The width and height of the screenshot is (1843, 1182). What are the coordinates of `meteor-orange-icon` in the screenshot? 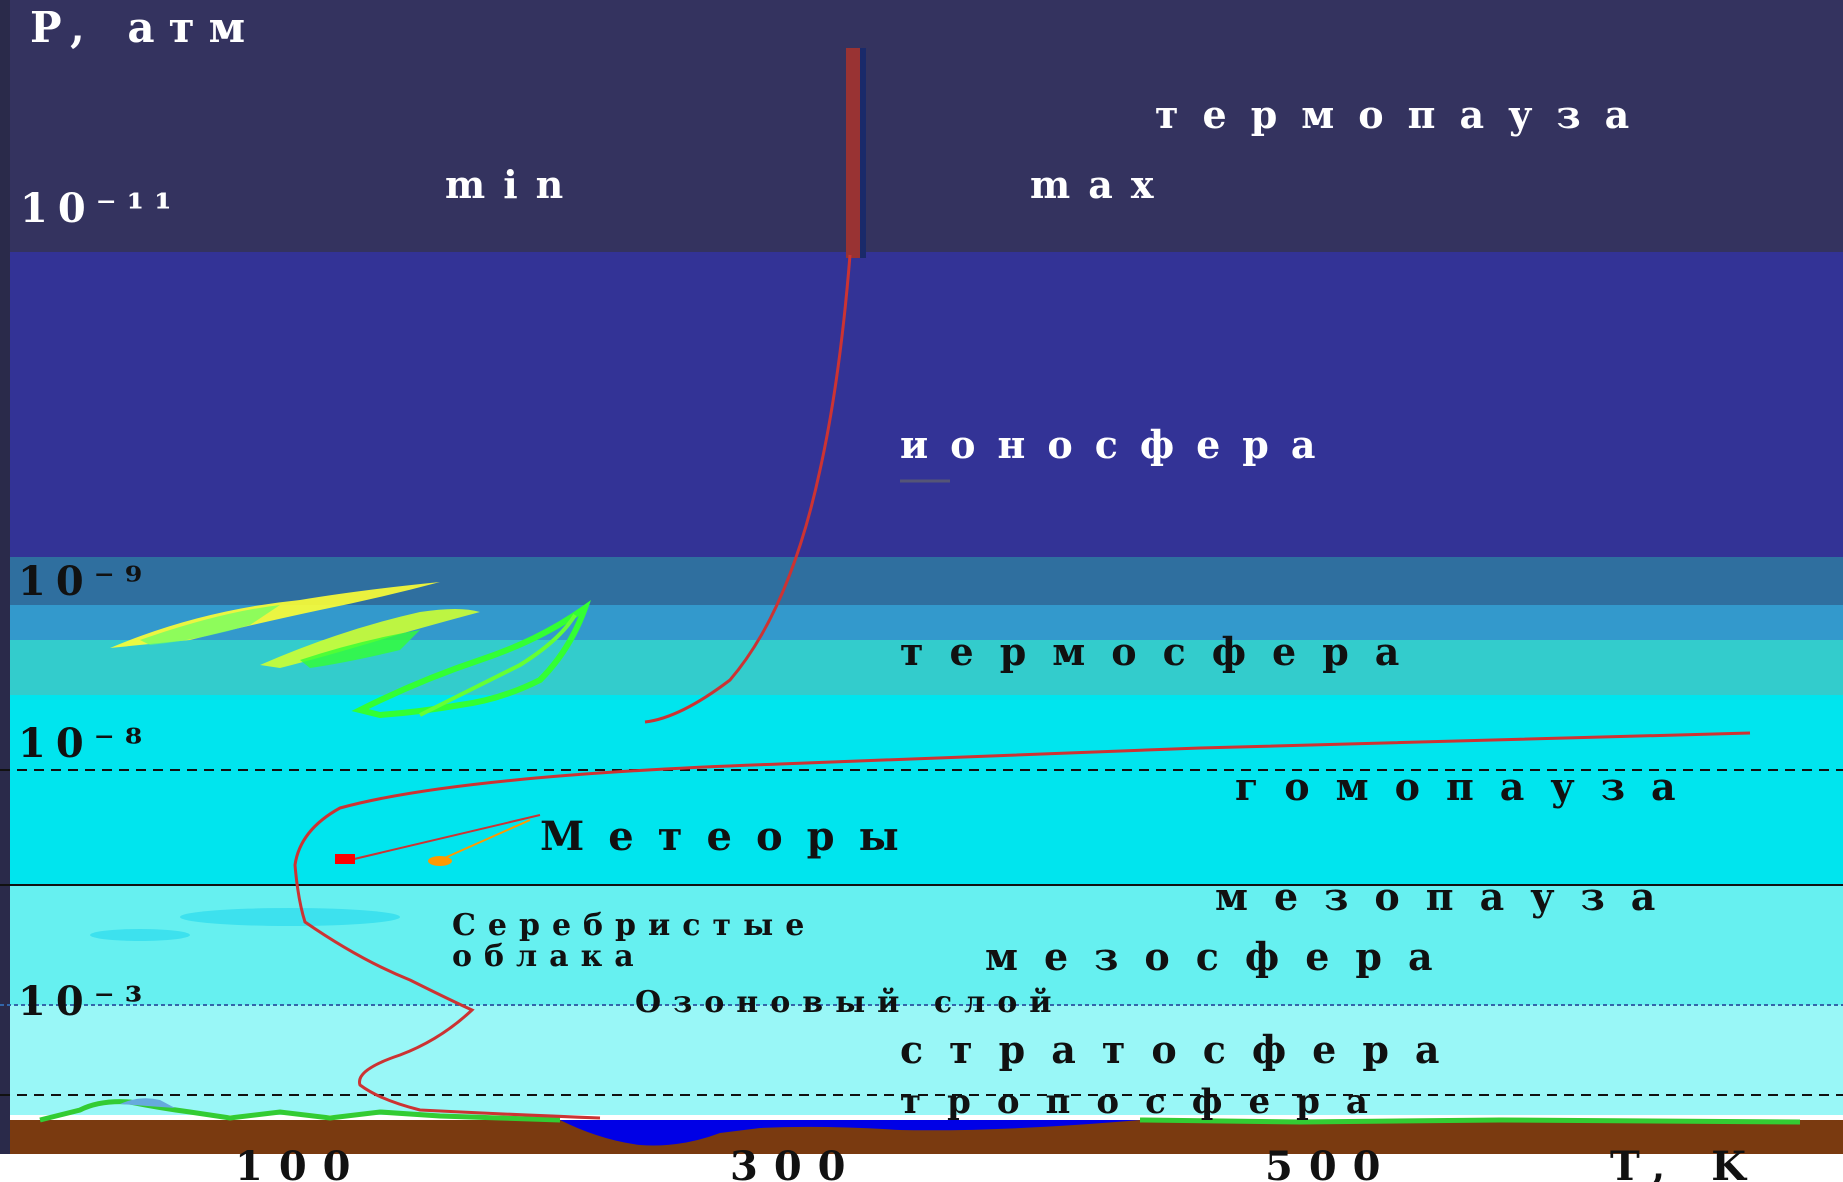 It's located at (440, 861).